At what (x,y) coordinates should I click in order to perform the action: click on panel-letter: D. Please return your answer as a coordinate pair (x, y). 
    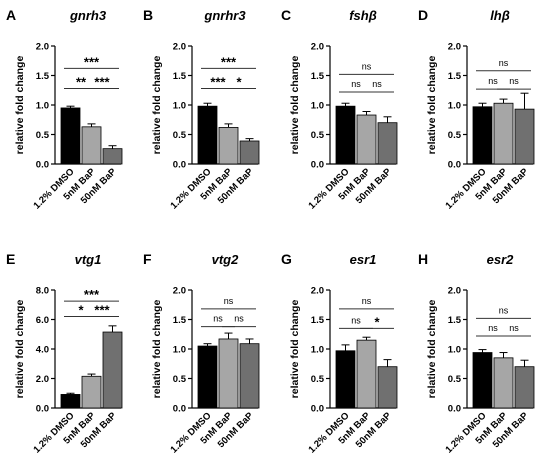
    Looking at the image, I should click on (423, 15).